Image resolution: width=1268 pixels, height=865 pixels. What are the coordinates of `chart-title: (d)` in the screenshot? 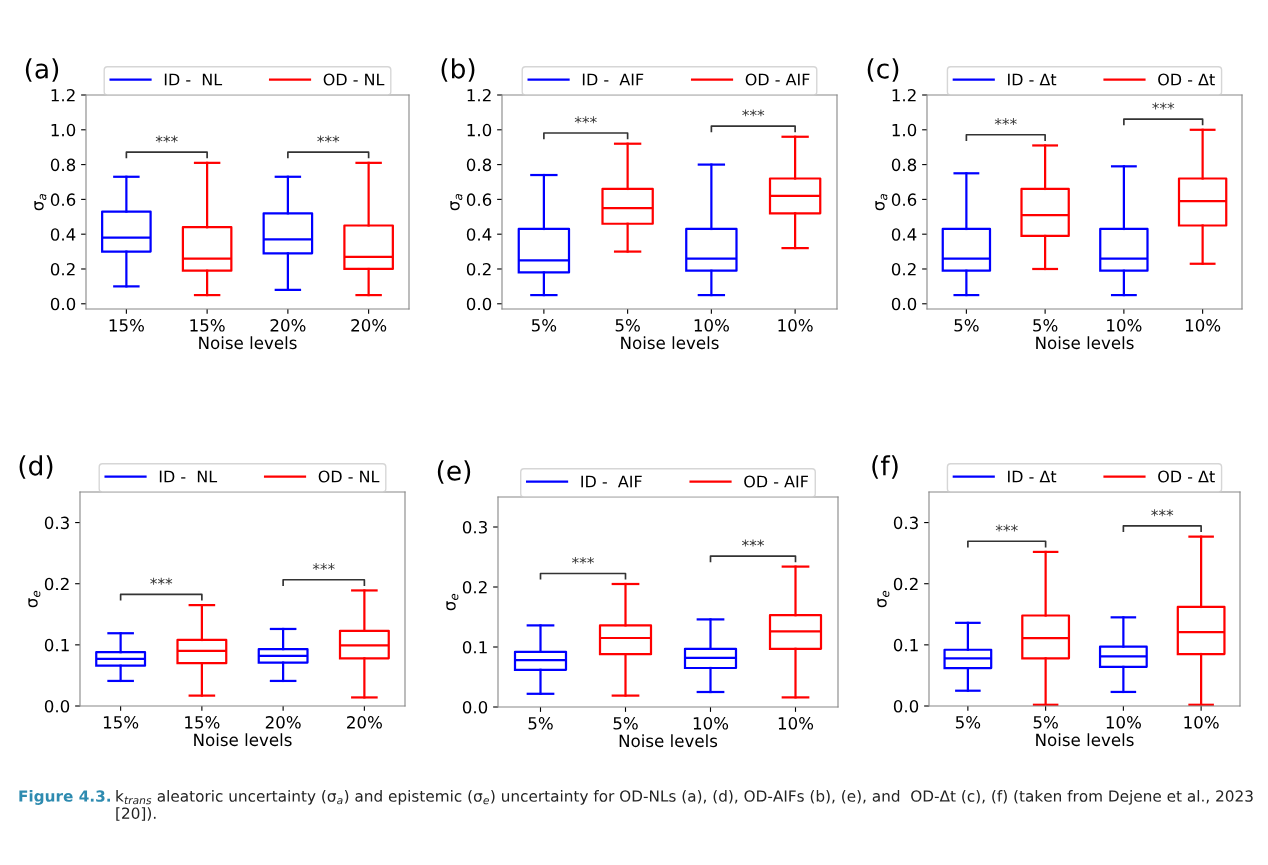 It's located at (36, 467).